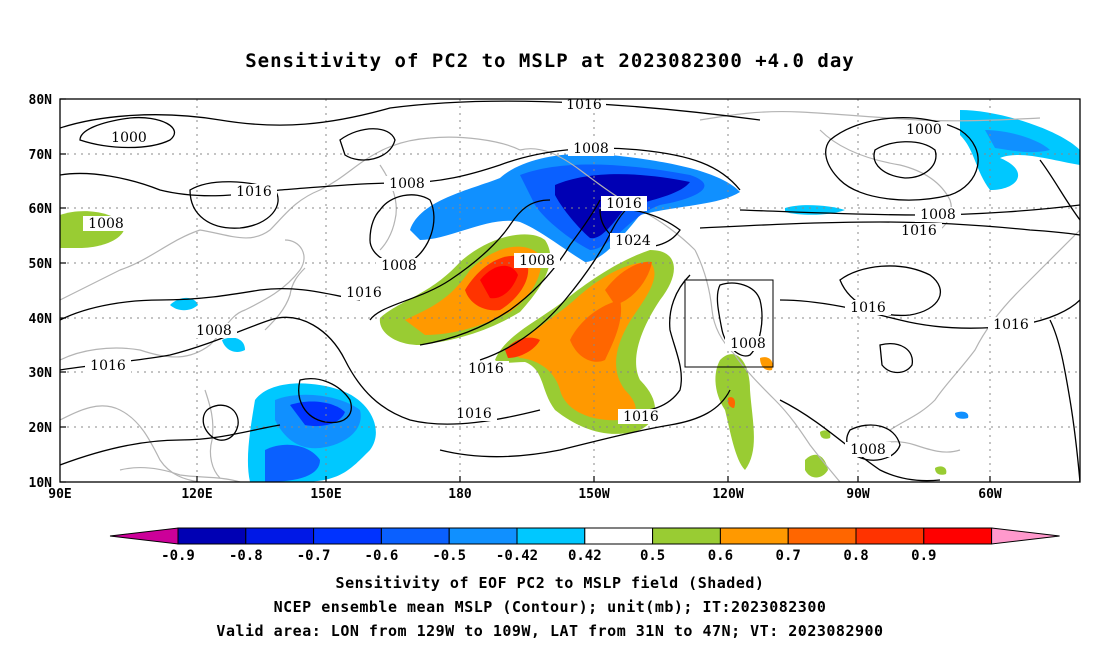 This screenshot has height=650, width=1100. What do you see at coordinates (633, 241) in the screenshot?
I see `contour-label: 1024` at bounding box center [633, 241].